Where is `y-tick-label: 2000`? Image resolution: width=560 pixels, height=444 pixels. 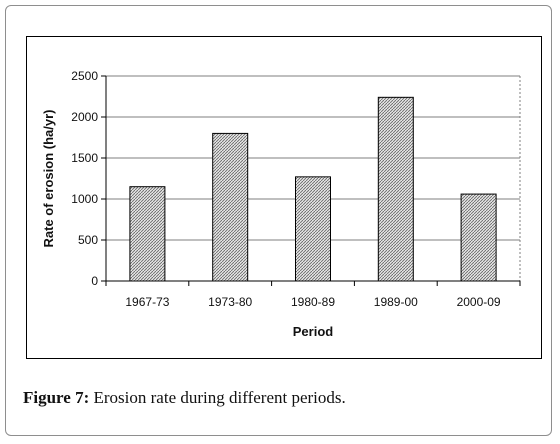 y-tick-label: 2000 is located at coordinates (84, 117).